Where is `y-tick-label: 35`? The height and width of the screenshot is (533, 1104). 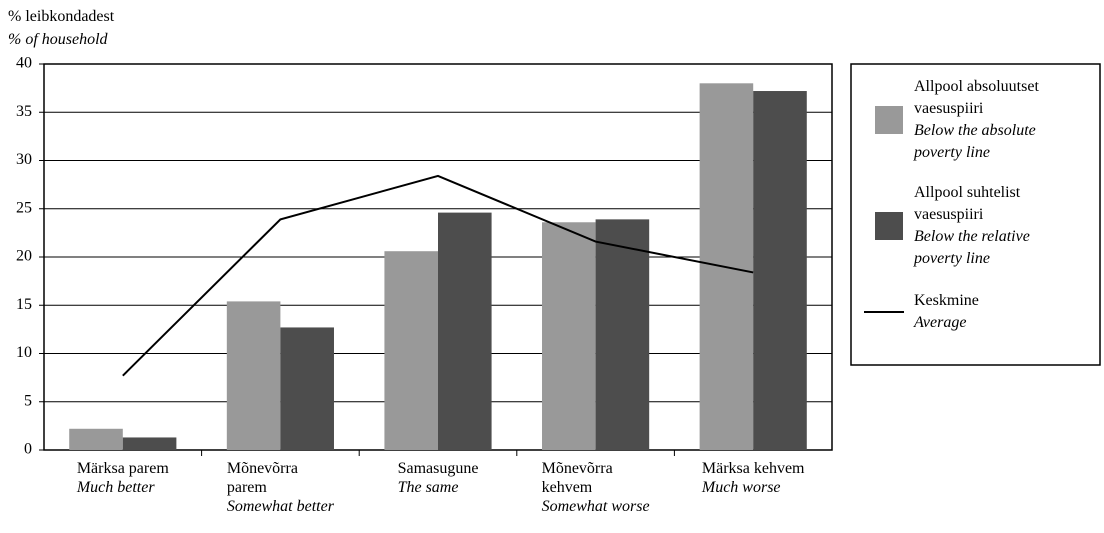
y-tick-label: 35 is located at coordinates (24, 111).